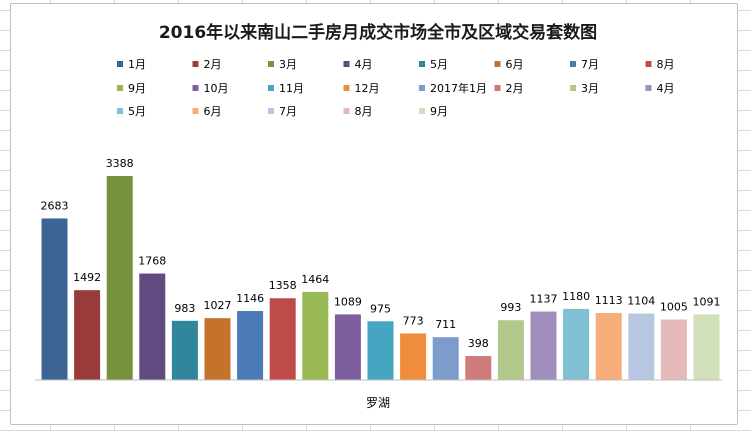 The width and height of the screenshot is (751, 431). Describe the element at coordinates (641, 301) in the screenshot. I see `data-label: 1104` at that location.